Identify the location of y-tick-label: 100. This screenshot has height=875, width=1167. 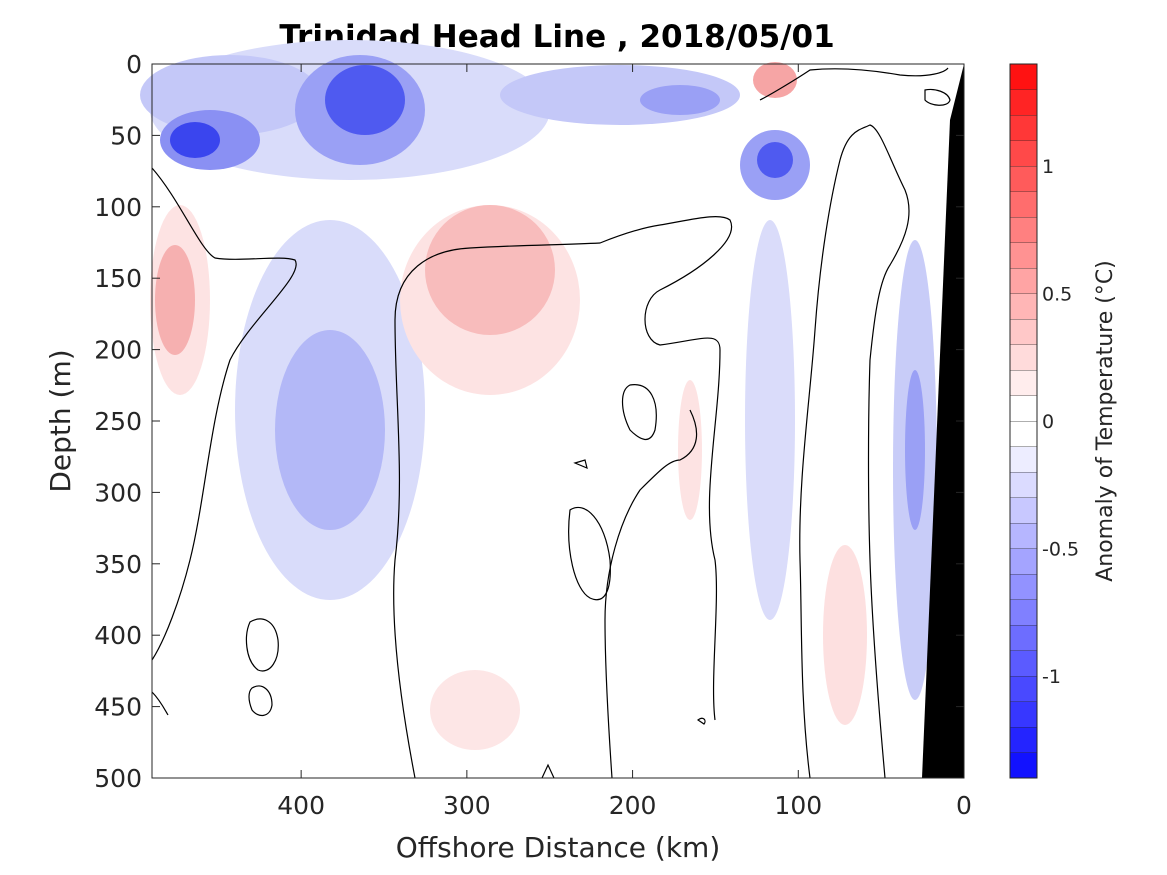
(118, 207).